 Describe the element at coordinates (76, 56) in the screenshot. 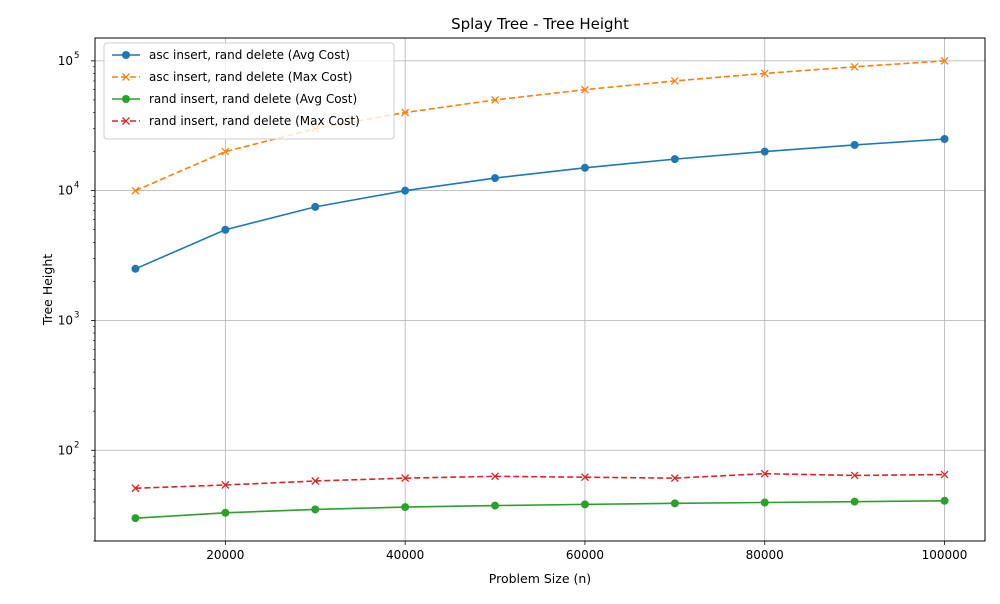

I see `y-tick-exponent: 5` at that location.